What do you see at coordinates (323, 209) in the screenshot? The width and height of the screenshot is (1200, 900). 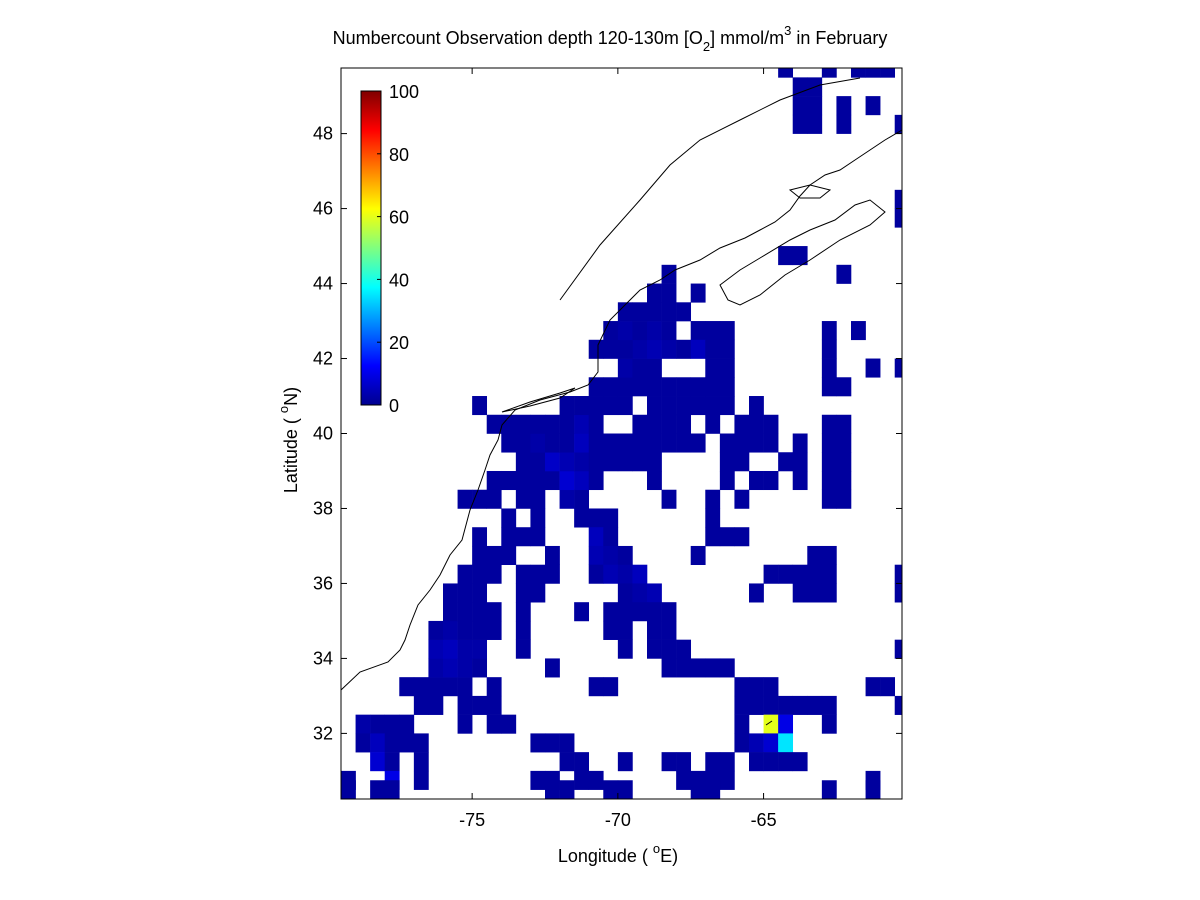 I see `y-tick-label: 46` at bounding box center [323, 209].